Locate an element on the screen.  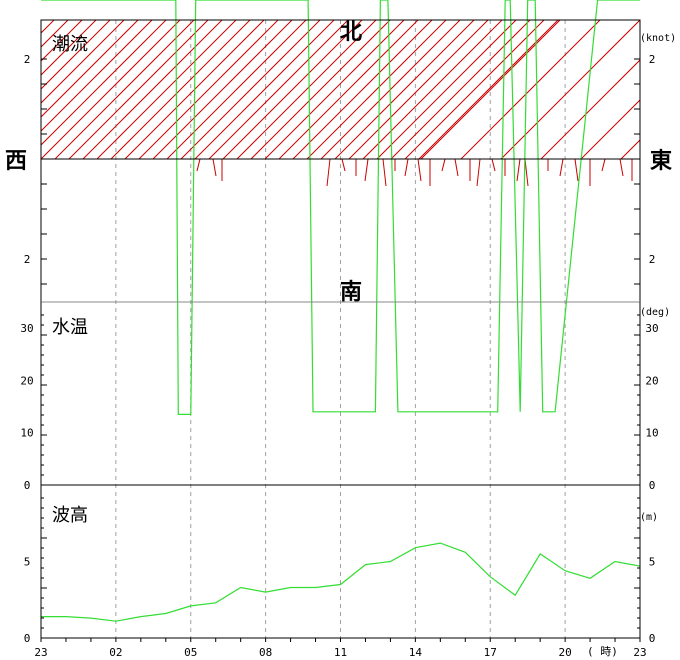
temp-y-label: 20 is located at coordinates (26, 380).